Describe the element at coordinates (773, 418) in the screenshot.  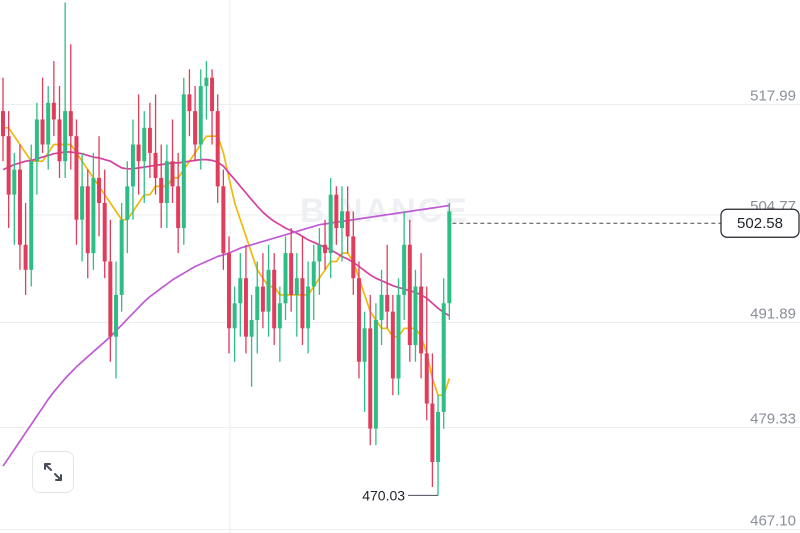
I see `y-tick-label: 479.33` at that location.